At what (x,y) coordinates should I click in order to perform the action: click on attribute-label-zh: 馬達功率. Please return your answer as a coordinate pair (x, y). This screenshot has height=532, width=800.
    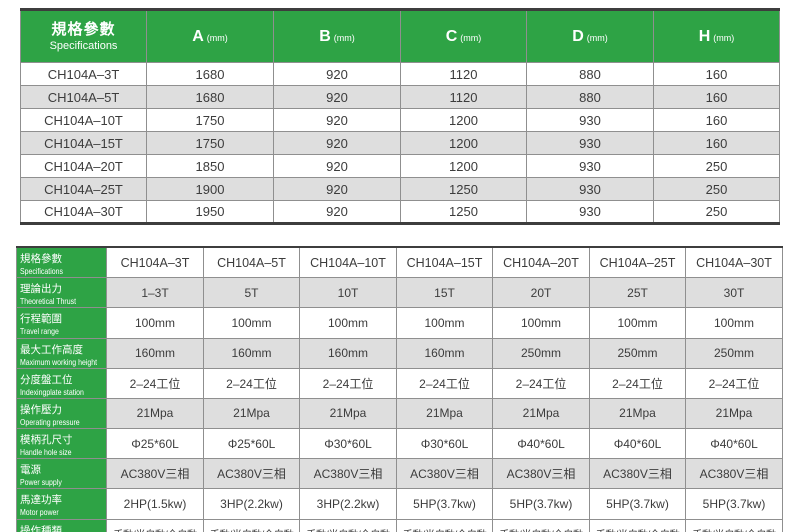
    Looking at the image, I should click on (41, 500).